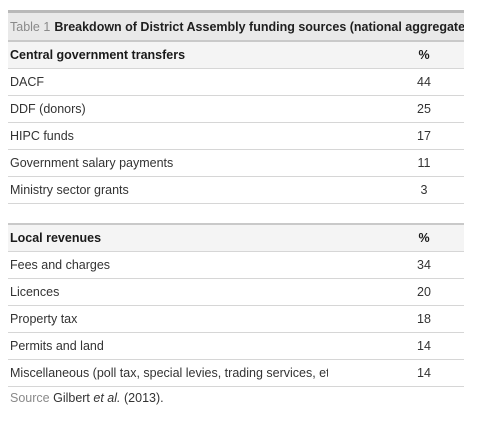 The height and width of the screenshot is (428, 480). I want to click on table-row: Fees and charges 34, so click(236, 265).